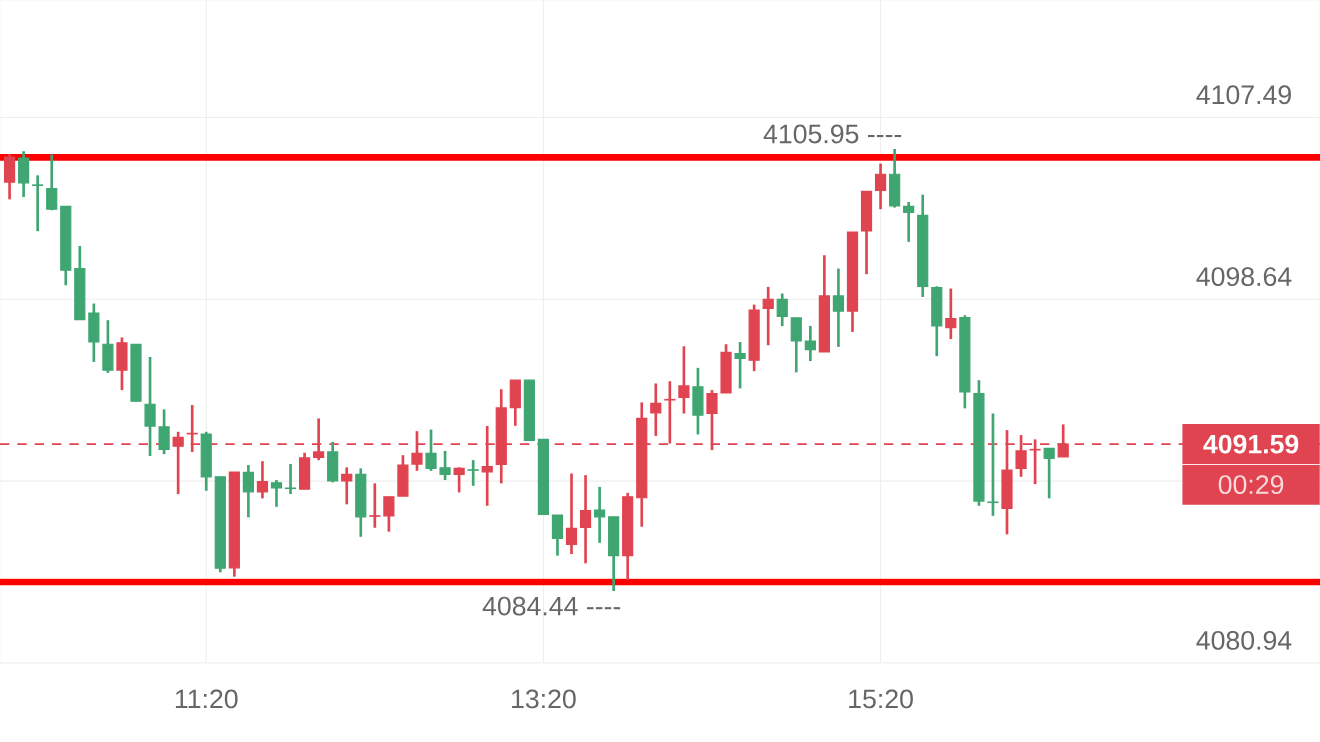  What do you see at coordinates (832, 134) in the screenshot?
I see `annotation: 4105.95 ----` at bounding box center [832, 134].